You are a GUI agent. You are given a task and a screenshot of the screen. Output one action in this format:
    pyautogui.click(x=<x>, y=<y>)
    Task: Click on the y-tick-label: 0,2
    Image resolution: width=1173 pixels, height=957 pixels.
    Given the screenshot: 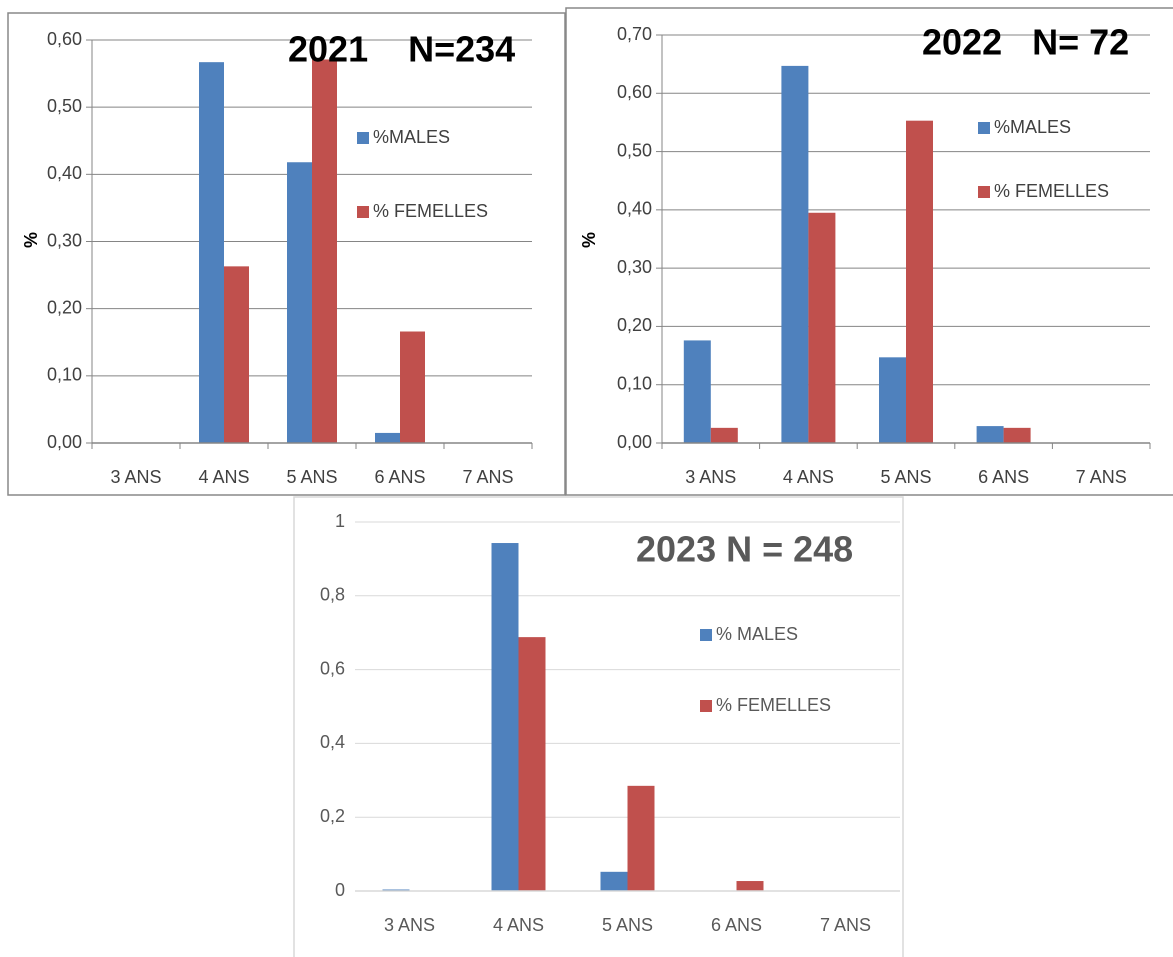 What is the action you would take?
    pyautogui.click(x=332, y=816)
    